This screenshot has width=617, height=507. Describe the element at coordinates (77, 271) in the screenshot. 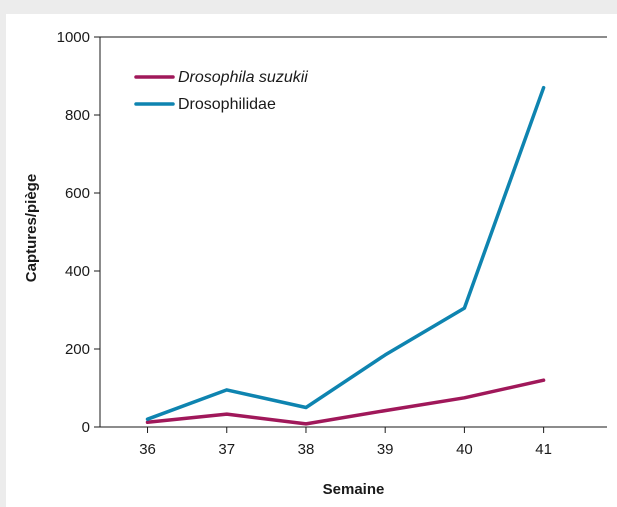

I see `y-tick-label: 400` at that location.